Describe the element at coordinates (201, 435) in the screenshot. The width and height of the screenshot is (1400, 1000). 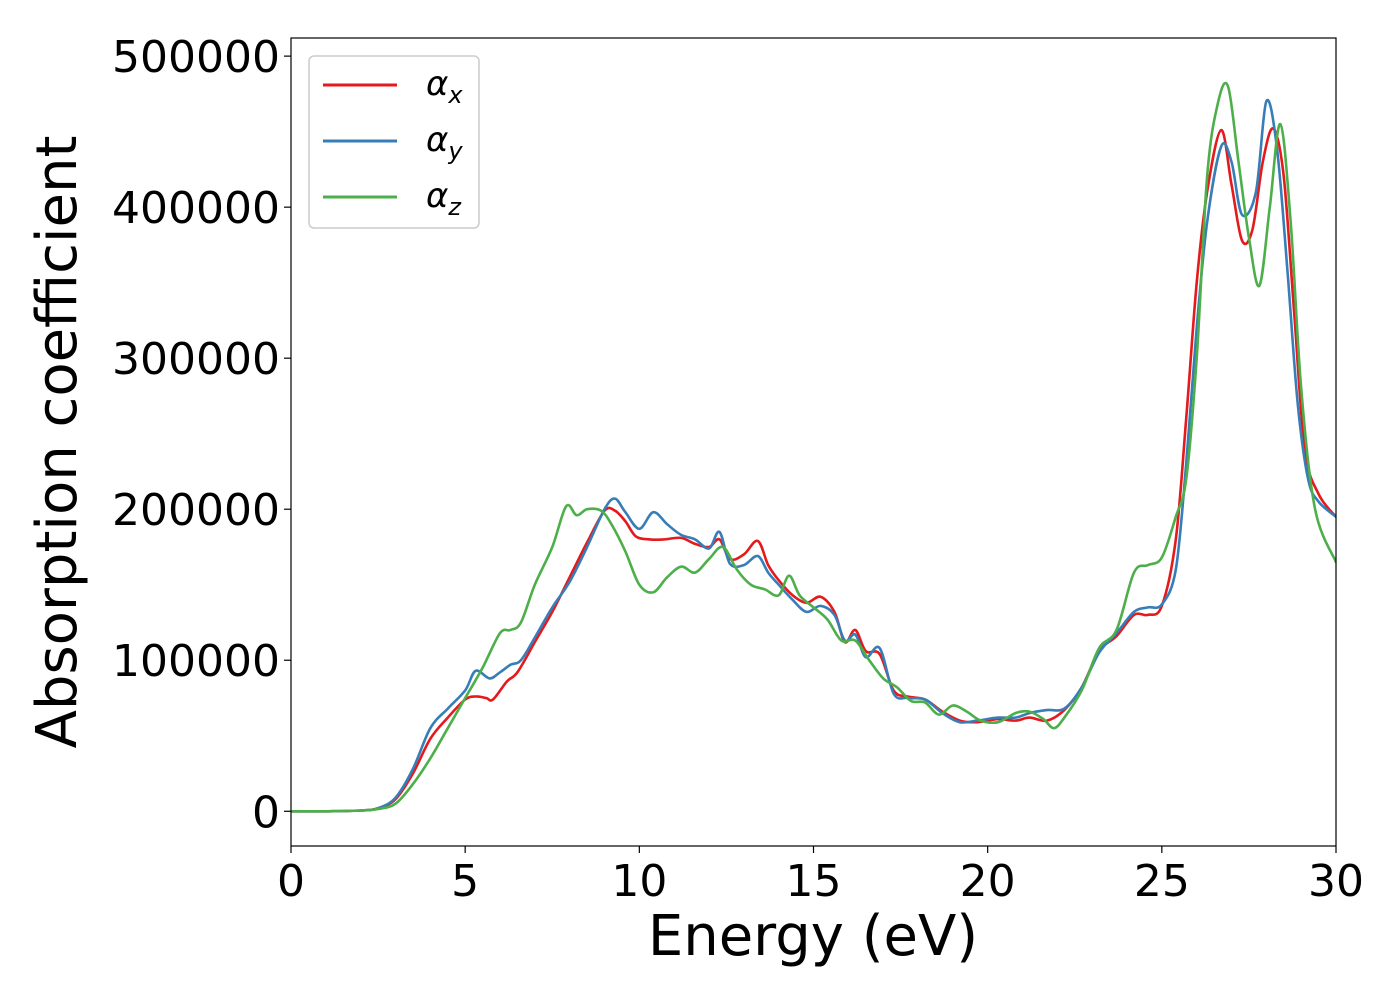
I see `y-axis: 0 100000 200000 300000 400000 500000` at that location.